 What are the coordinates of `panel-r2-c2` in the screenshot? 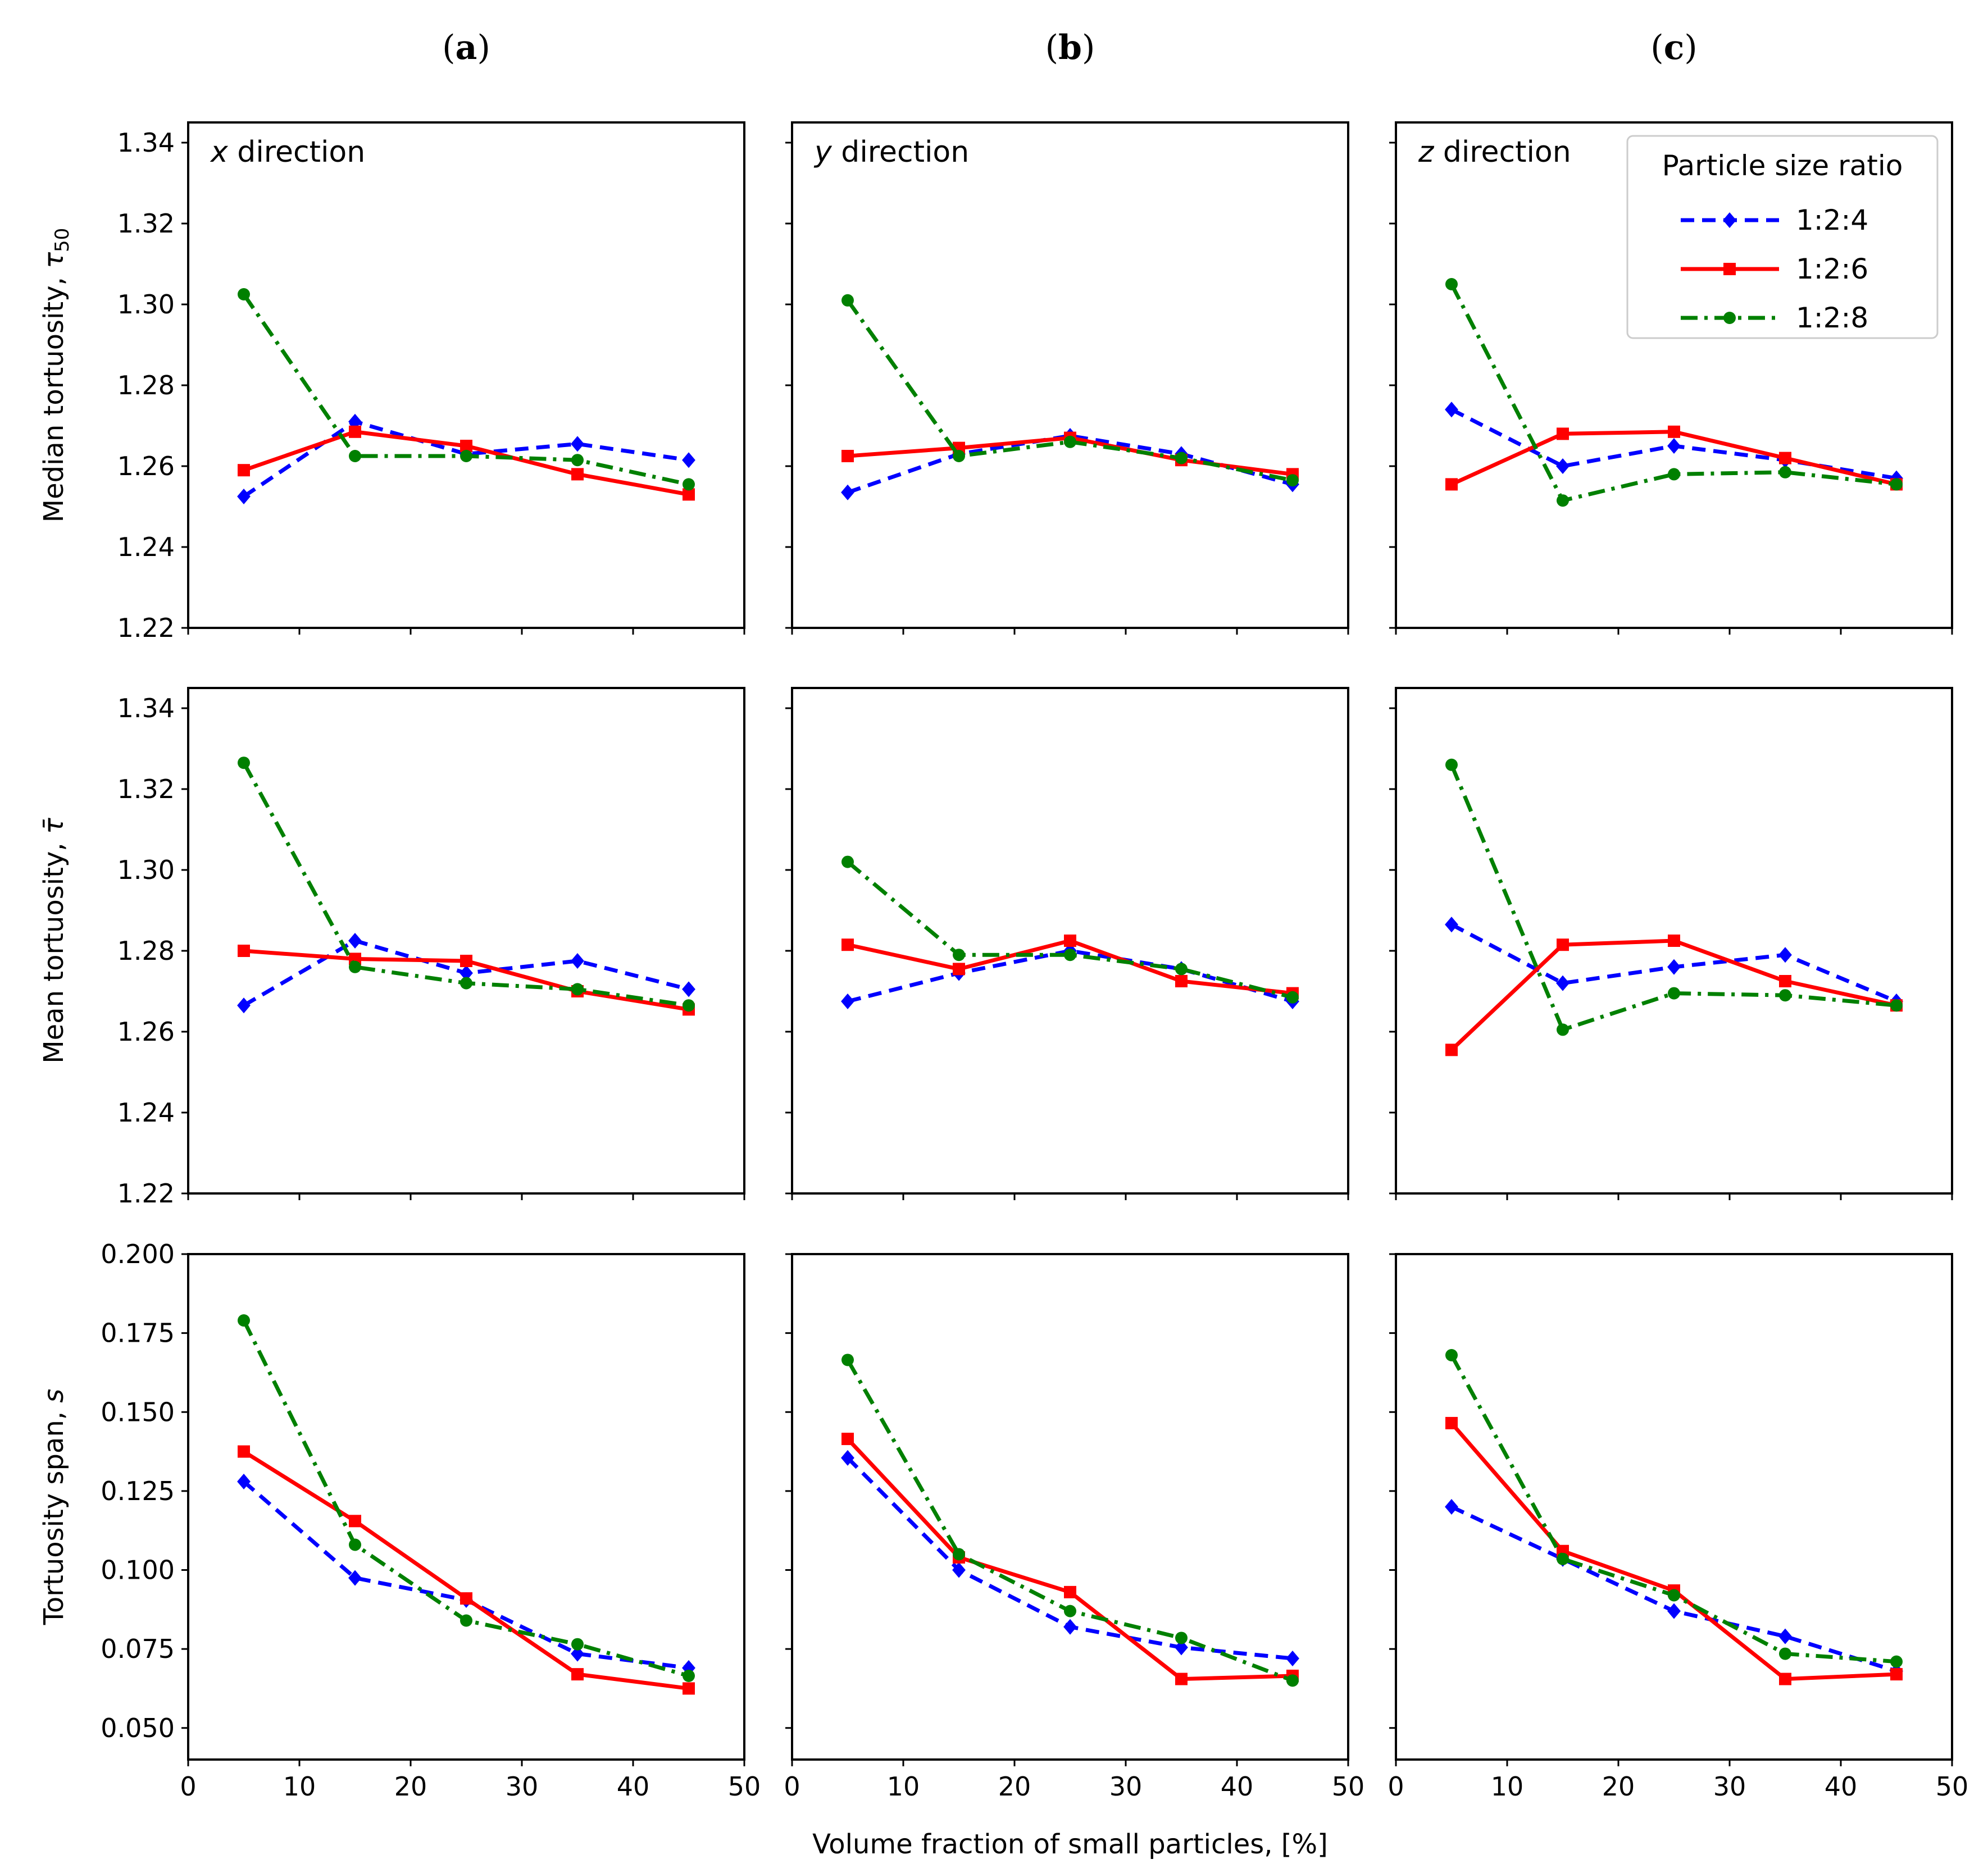 It's located at (1067, 943).